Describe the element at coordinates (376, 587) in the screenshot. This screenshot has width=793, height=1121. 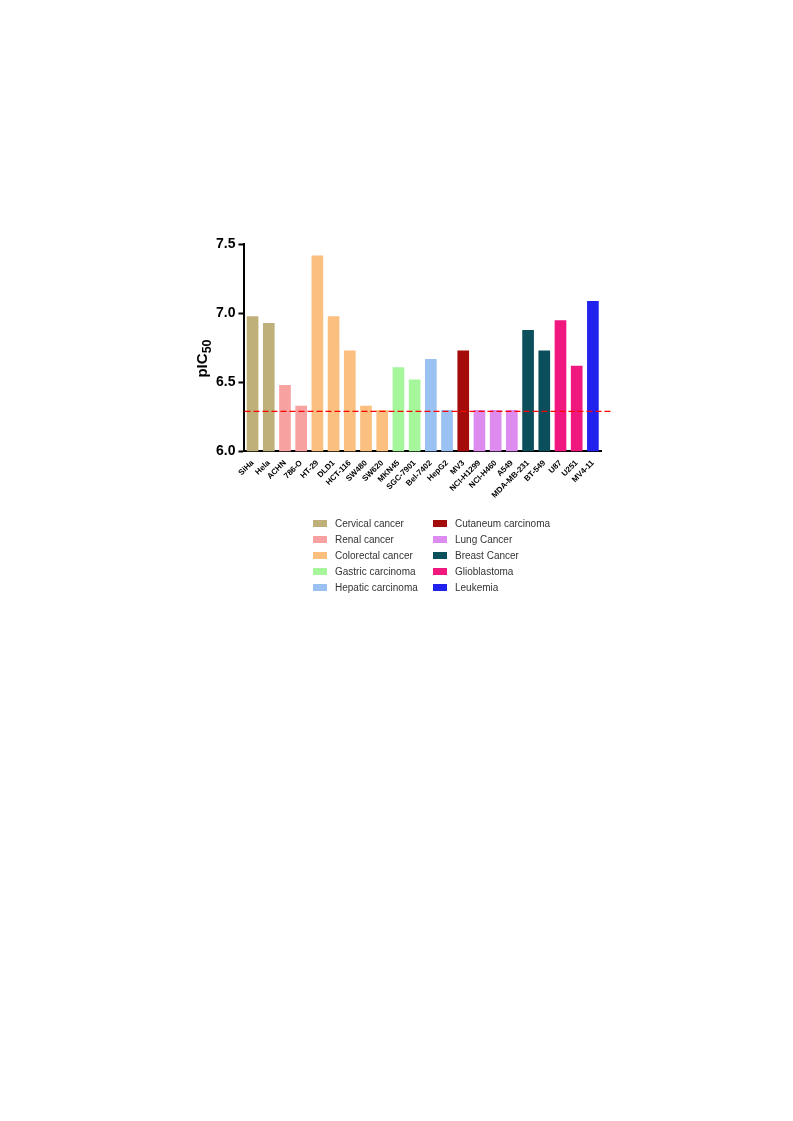
I see `legend-label: Hepatic carcinoma` at that location.